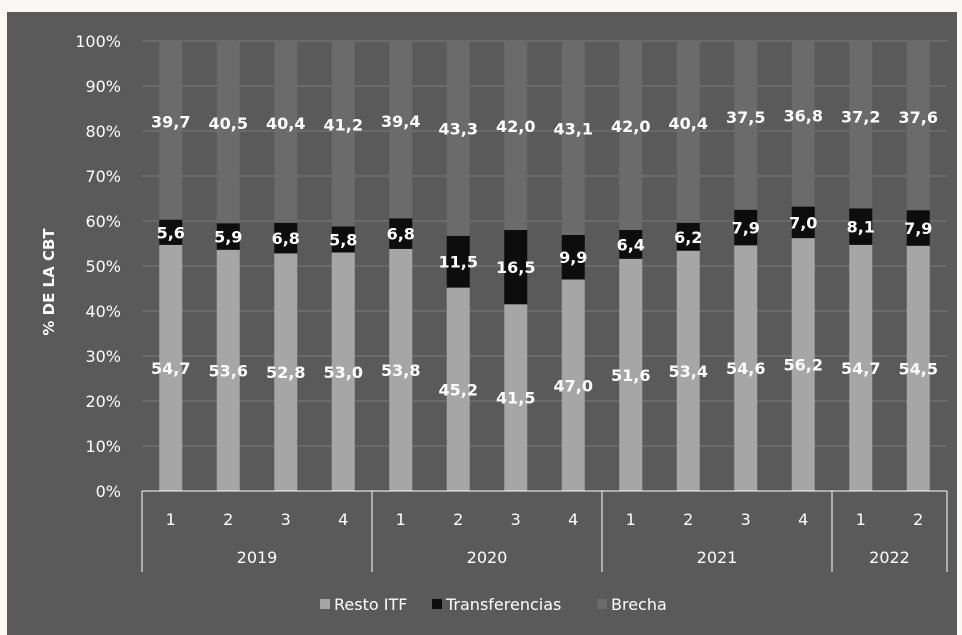  Describe the element at coordinates (889, 557) in the screenshot. I see `x-group-label: 2022` at that location.